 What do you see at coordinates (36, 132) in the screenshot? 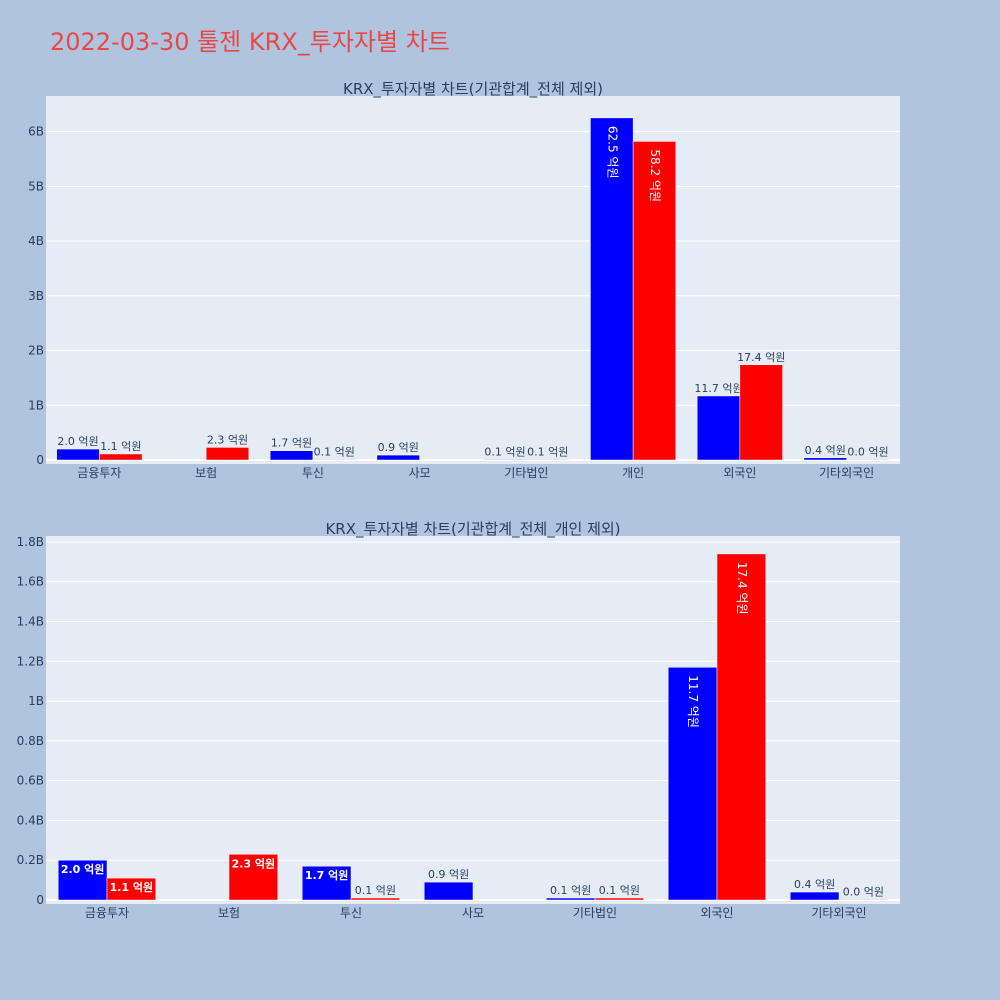
I see `y-tick-label: 6B` at bounding box center [36, 132].